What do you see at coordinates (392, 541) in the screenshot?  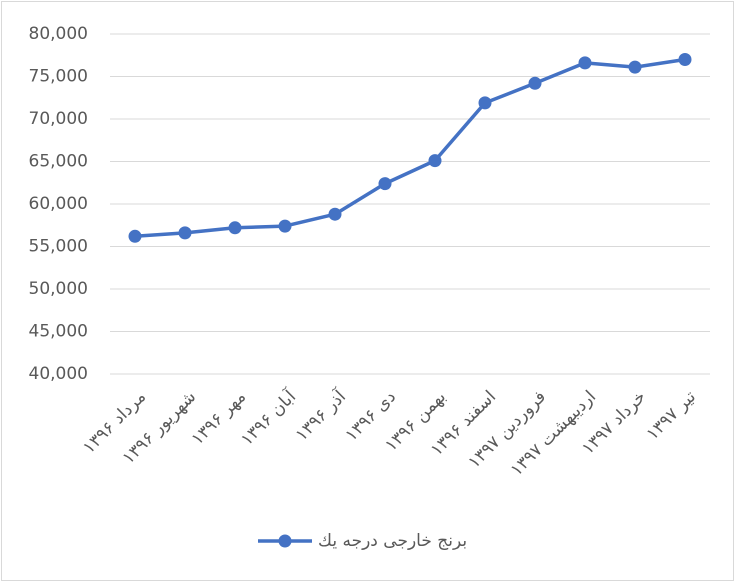 I see `legend-label: برنج خارجی درجه يك` at bounding box center [392, 541].